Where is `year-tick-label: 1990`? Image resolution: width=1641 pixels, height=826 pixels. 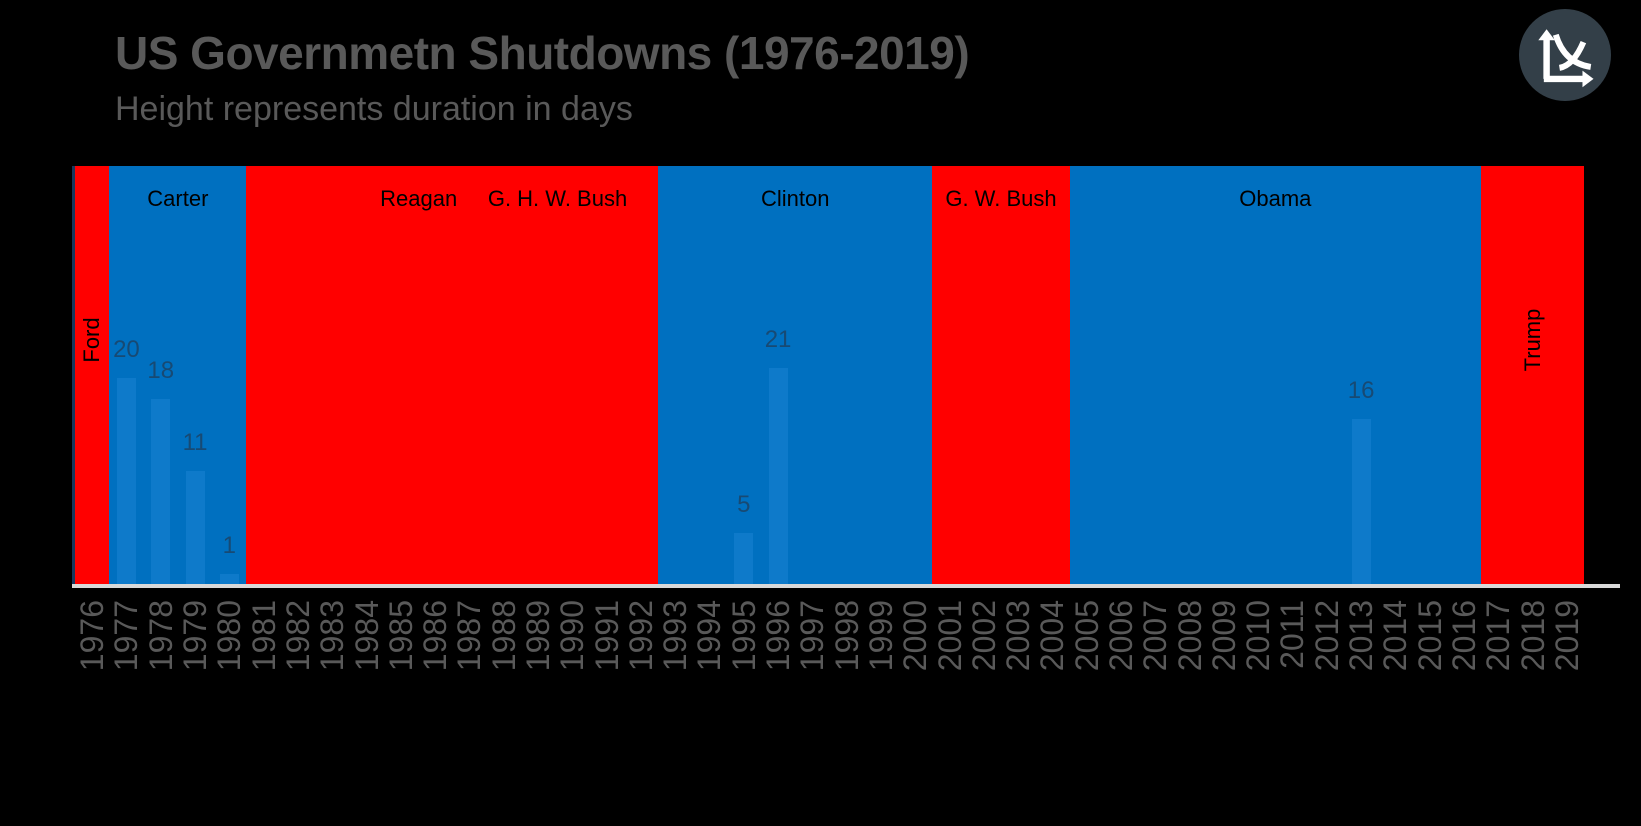 year-tick-label: 1990 is located at coordinates (572, 636).